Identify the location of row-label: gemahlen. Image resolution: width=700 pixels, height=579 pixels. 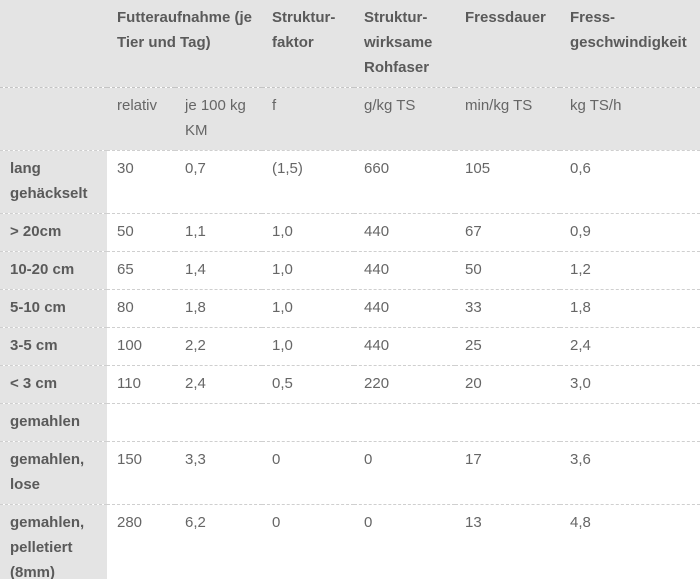
(53, 422).